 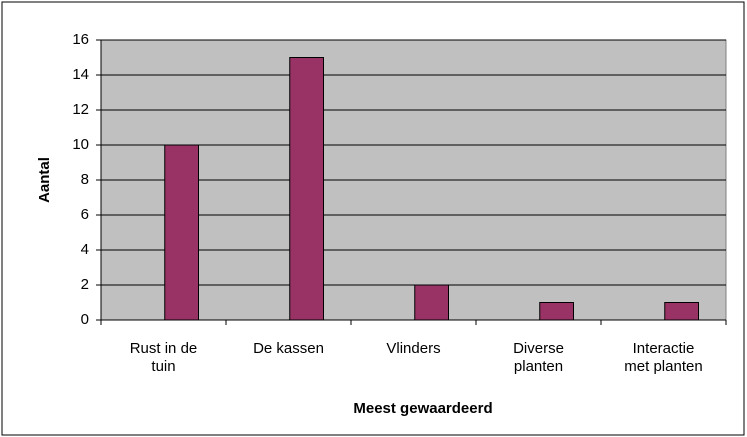 I want to click on y-tick-label: 16, so click(x=80, y=39).